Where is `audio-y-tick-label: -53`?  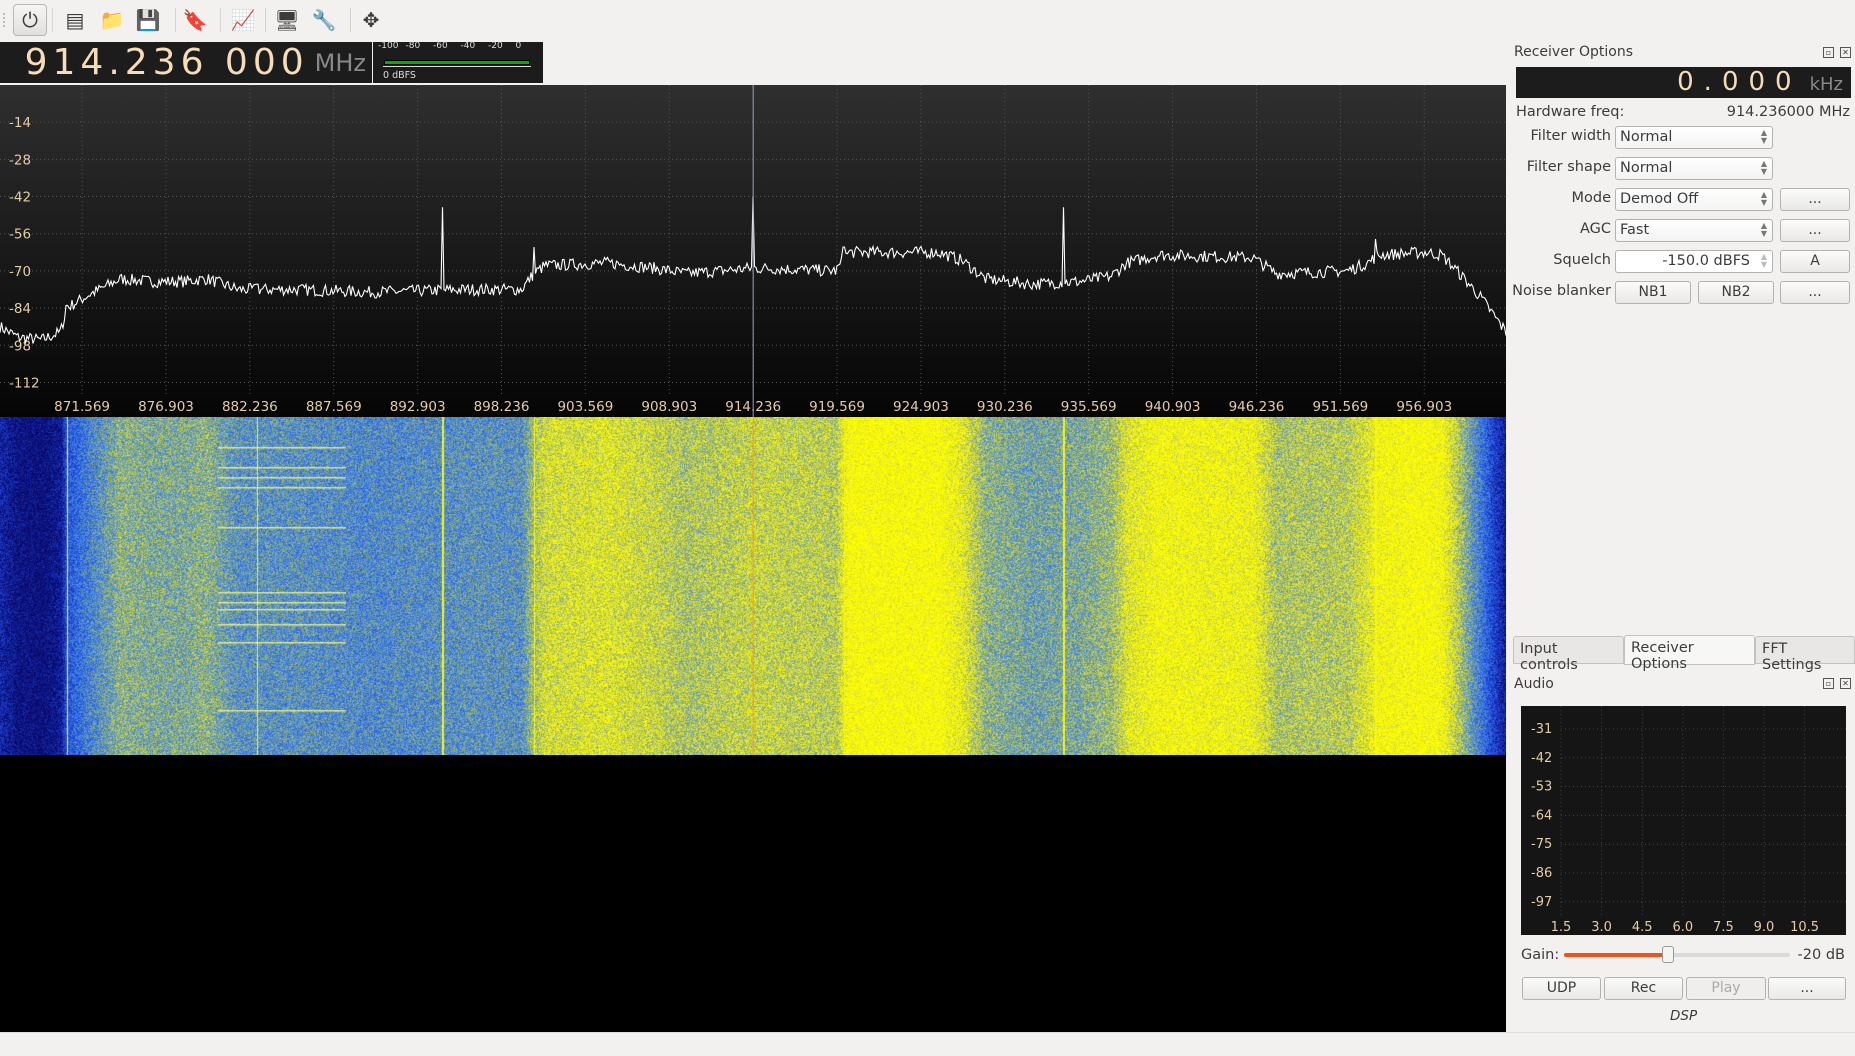
audio-y-tick-label: -53 is located at coordinates (1541, 787).